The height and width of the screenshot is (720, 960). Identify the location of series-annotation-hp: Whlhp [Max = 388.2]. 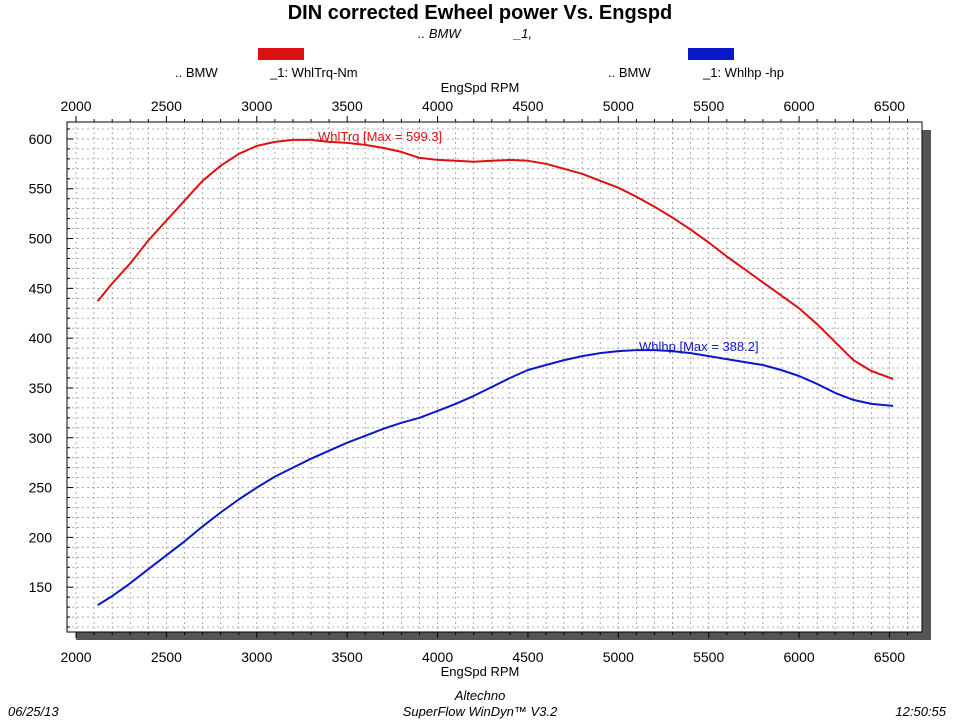
(699, 346).